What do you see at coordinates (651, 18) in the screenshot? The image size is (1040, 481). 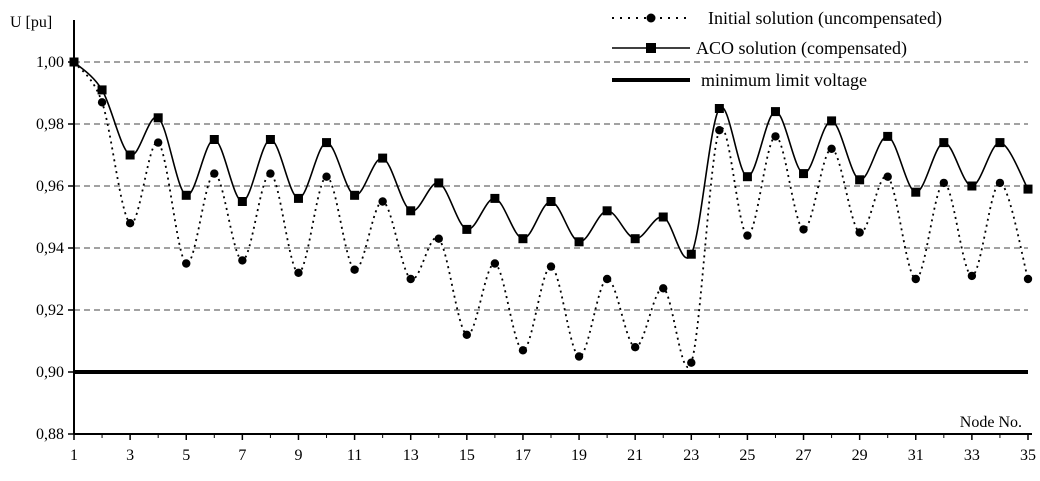 I see `legend-marker-initial` at bounding box center [651, 18].